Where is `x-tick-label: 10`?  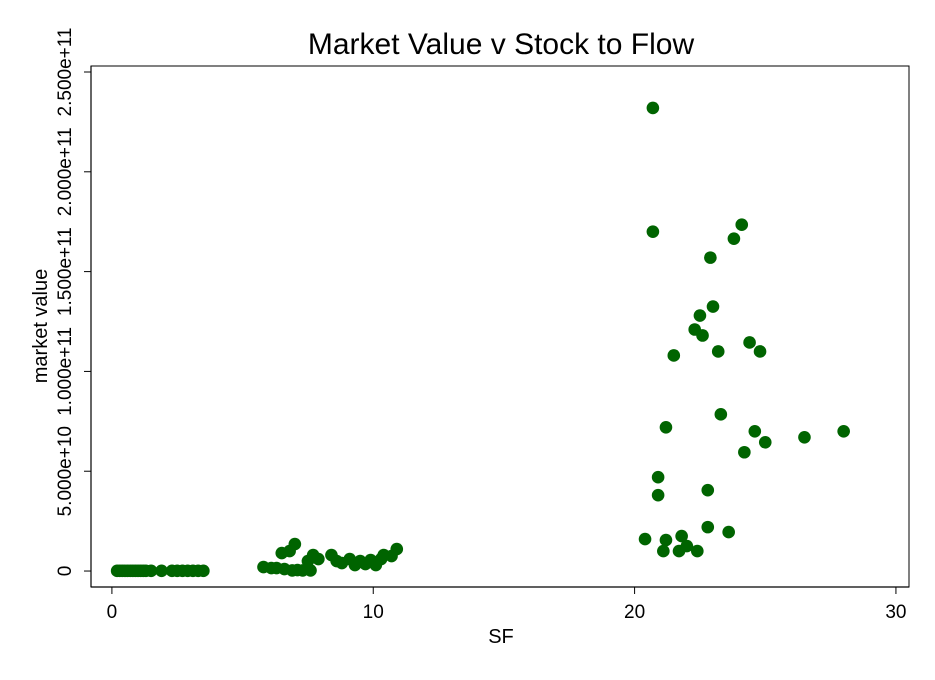
x-tick-label: 10 is located at coordinates (373, 612).